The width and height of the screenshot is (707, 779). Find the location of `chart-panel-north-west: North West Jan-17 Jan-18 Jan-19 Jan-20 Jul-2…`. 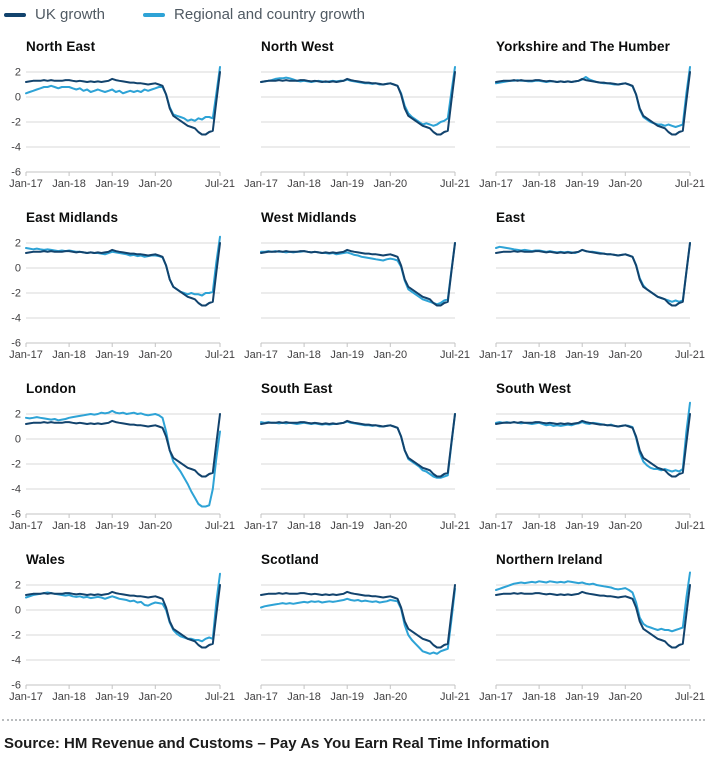

chart-panel-north-west: North West Jan-17 Jan-18 Jan-19 Jan-20 Jul-2… is located at coordinates (353, 114).